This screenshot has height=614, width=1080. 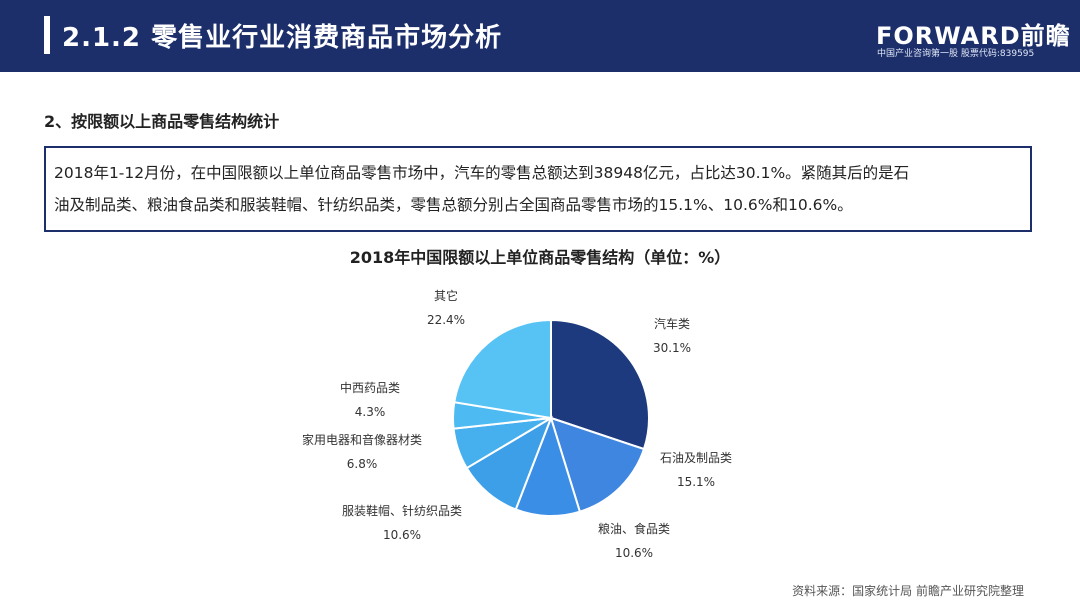 What do you see at coordinates (446, 320) in the screenshot?
I see `slice-value-label: 22.4%` at bounding box center [446, 320].